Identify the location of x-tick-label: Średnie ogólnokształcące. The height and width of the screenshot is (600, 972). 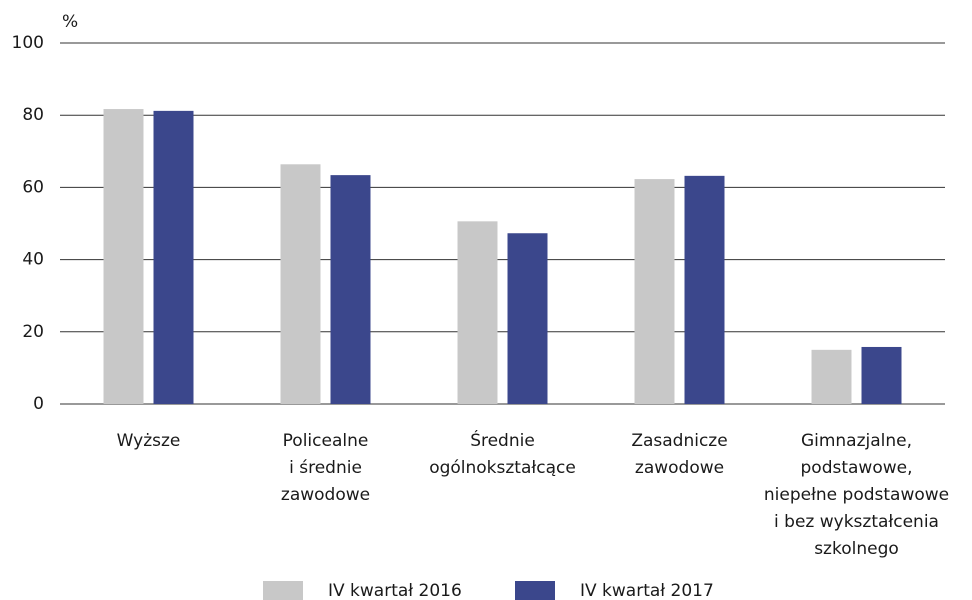
(502, 454).